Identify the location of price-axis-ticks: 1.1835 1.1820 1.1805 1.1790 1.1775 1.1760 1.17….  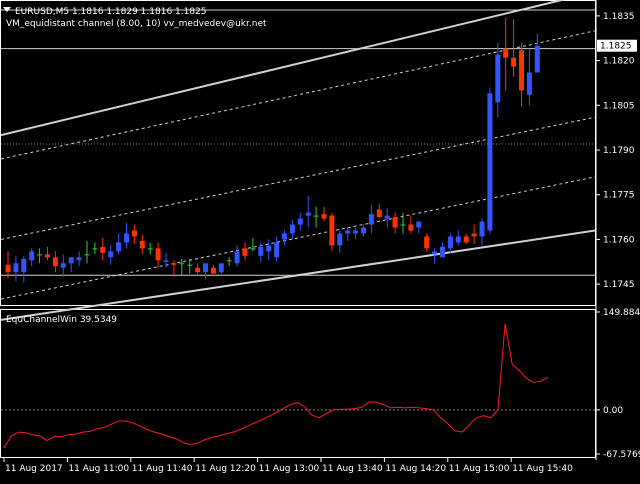
(615, 151).